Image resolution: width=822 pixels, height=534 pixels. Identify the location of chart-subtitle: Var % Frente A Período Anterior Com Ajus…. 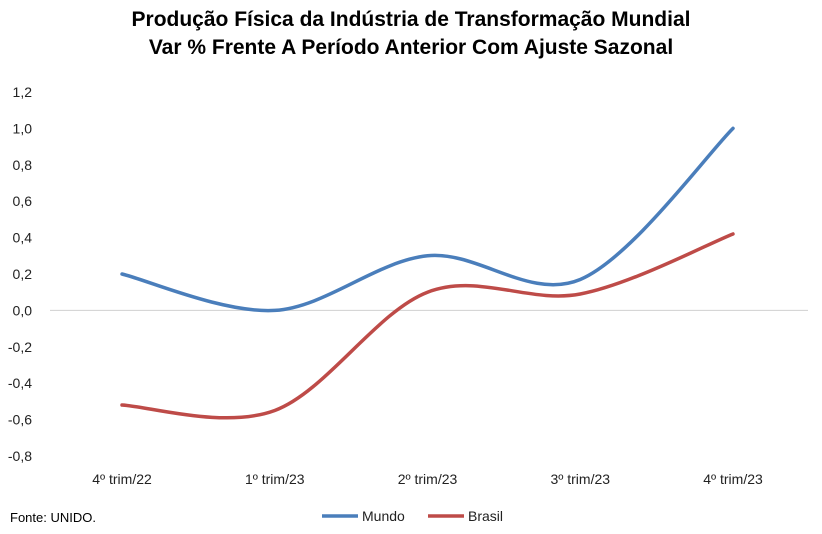
(411, 47).